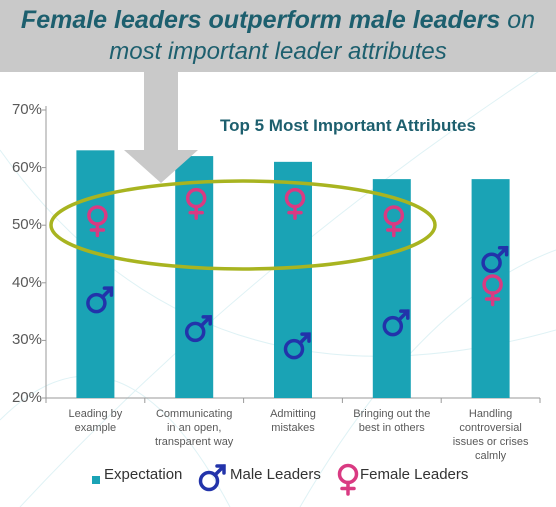  I want to click on headline-rest: on, so click(518, 20).